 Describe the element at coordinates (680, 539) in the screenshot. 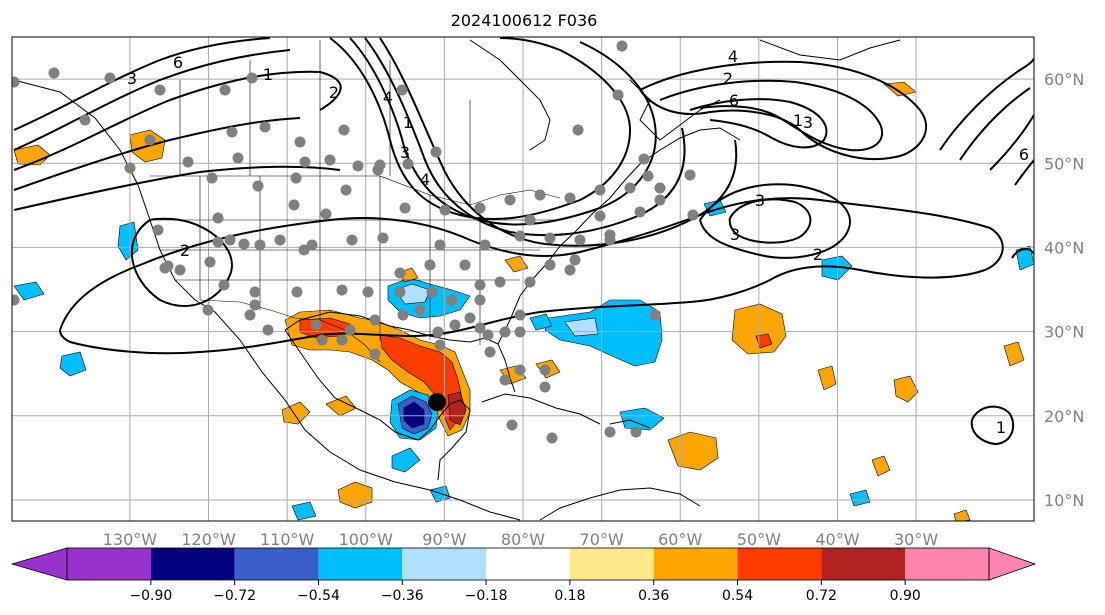

I see `longitude-label: 60°W` at that location.